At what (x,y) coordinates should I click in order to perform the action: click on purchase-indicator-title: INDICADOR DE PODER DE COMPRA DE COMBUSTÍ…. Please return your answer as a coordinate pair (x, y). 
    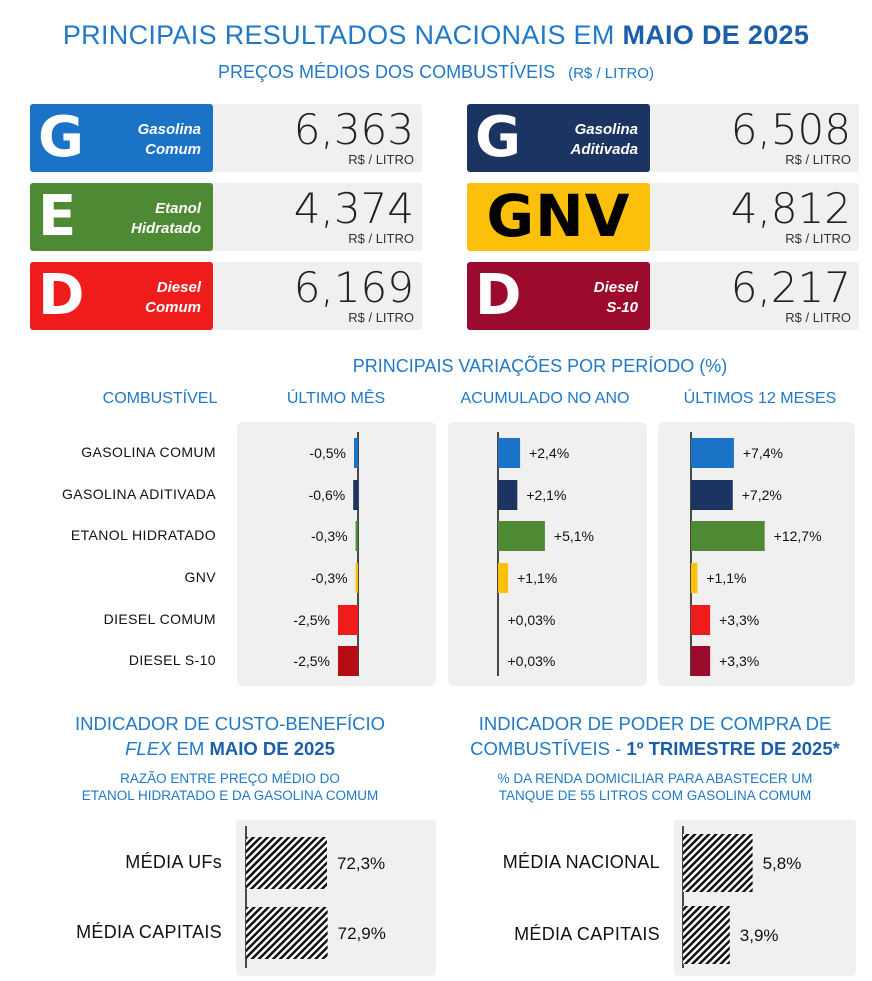
    Looking at the image, I should click on (655, 736).